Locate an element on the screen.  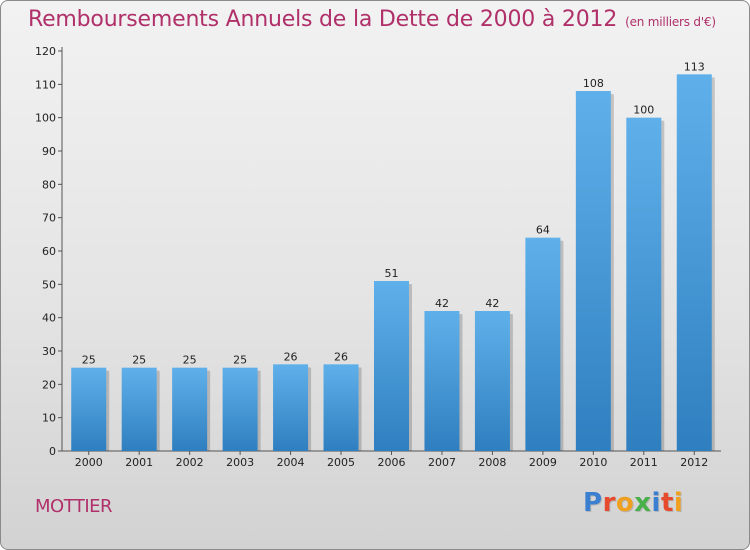
bar-value-label: 64 is located at coordinates (543, 230).